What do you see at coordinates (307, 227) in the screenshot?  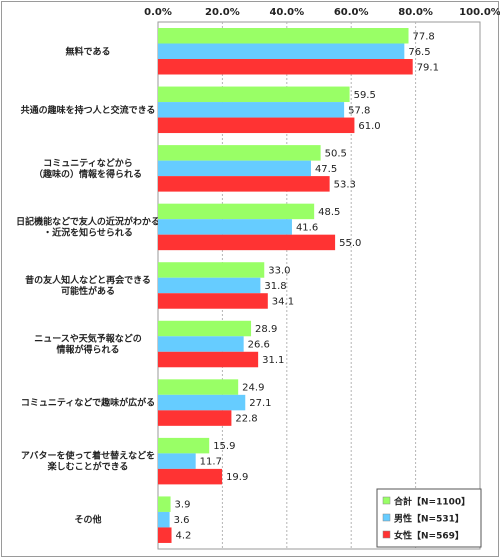 I see `data-label: 41.6` at bounding box center [307, 227].